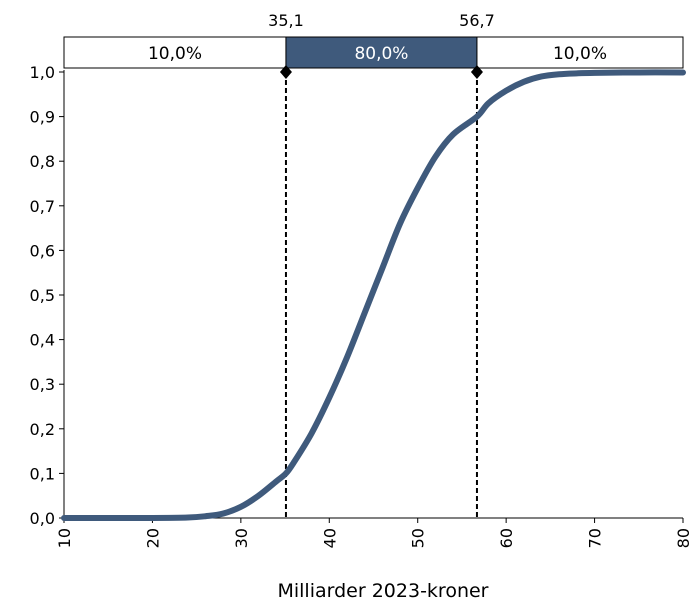 Image resolution: width=691 pixels, height=606 pixels. Describe the element at coordinates (42, 206) in the screenshot. I see `y-tick-label-7: 0,7` at that location.